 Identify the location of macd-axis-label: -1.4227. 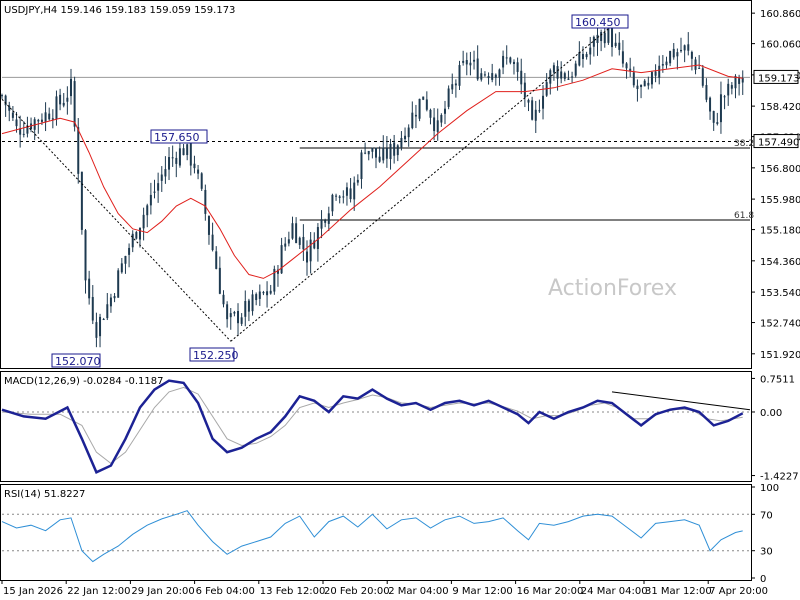
(779, 477).